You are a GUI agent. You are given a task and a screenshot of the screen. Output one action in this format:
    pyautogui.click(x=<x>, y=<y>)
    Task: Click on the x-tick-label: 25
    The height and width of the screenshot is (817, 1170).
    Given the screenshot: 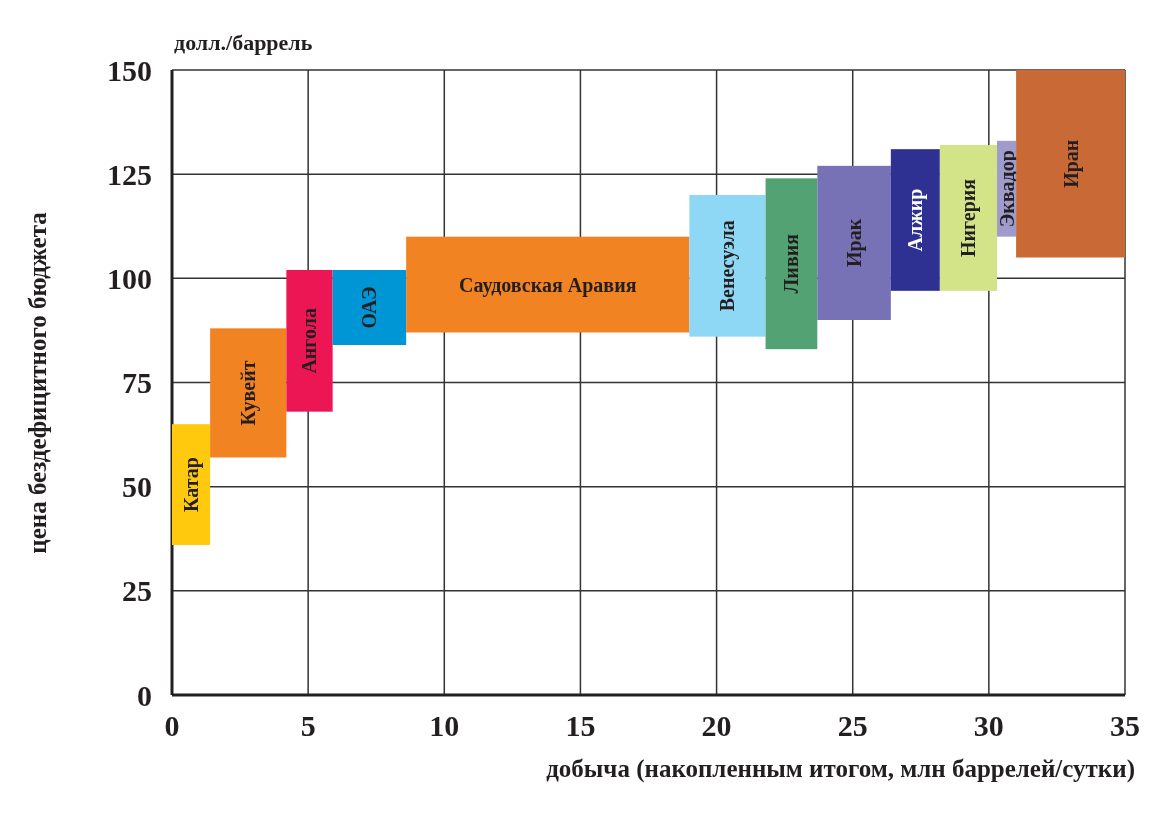 What is the action you would take?
    pyautogui.click(x=852, y=726)
    